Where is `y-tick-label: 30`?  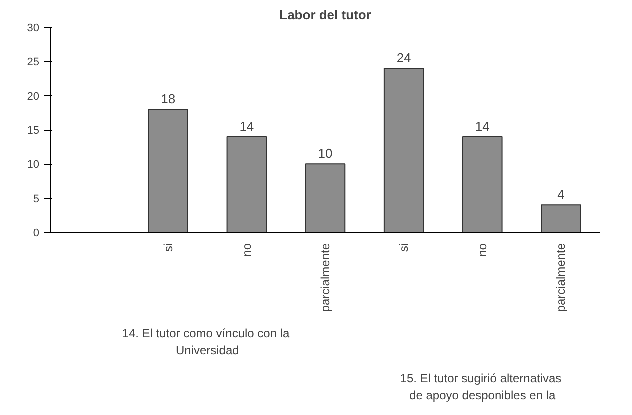
y-tick-label: 30 is located at coordinates (33, 28).